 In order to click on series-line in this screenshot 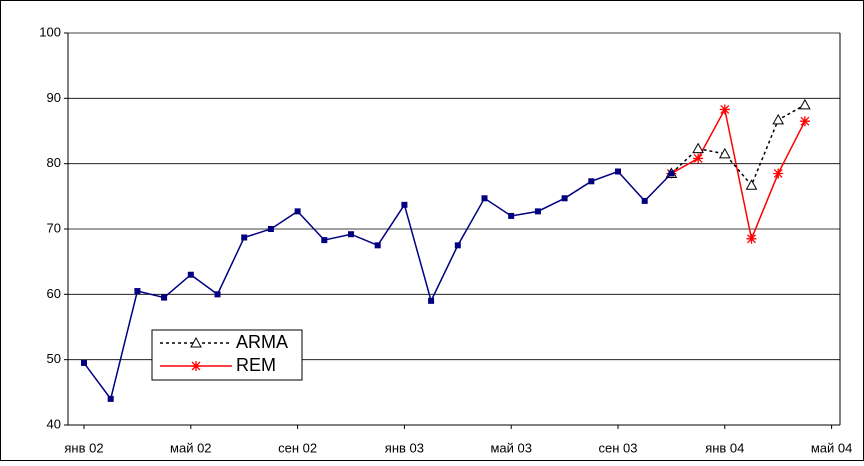, I will do `click(738, 174)`.